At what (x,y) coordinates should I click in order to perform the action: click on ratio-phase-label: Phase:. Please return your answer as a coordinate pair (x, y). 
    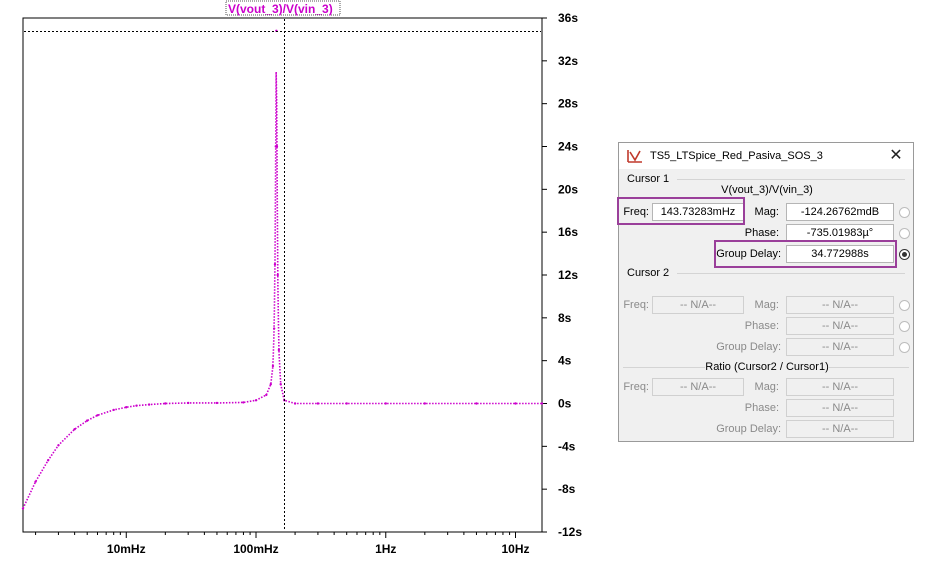
    Looking at the image, I should click on (761, 408).